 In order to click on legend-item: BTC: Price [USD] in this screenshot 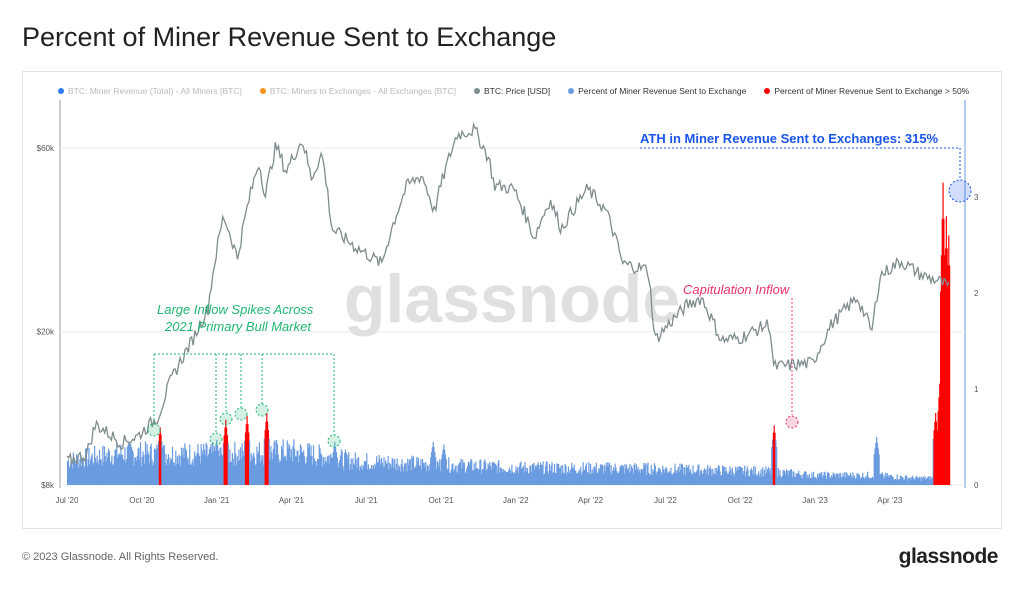, I will do `click(511, 91)`.